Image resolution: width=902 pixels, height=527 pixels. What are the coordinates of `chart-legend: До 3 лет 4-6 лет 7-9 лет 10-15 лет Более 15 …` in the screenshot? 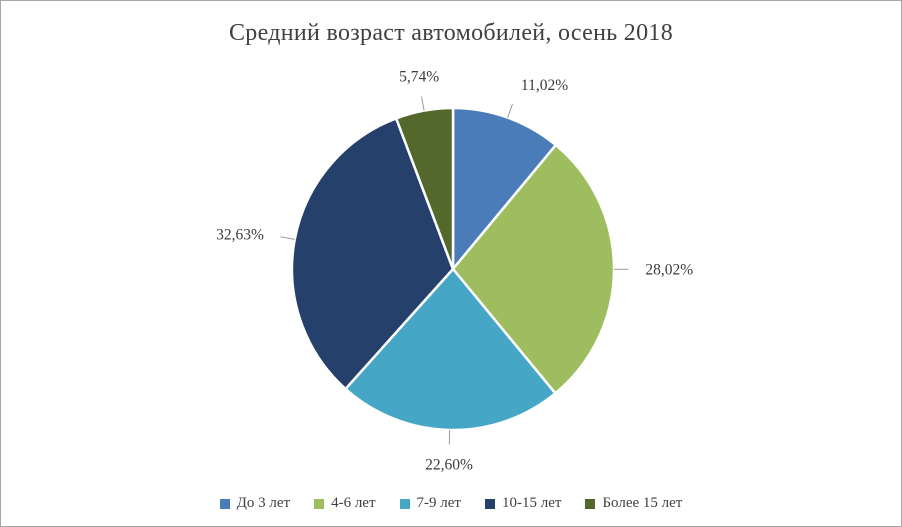 It's located at (451, 503).